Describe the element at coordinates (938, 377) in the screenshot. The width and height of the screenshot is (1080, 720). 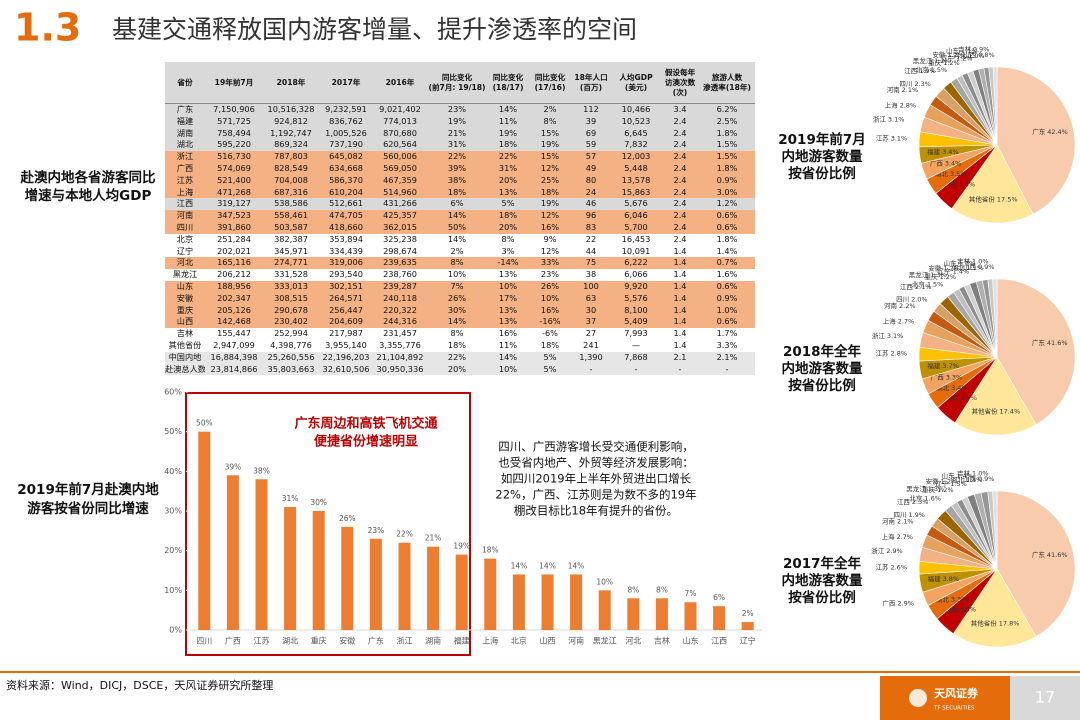
I see `slice-category: 广西` at that location.